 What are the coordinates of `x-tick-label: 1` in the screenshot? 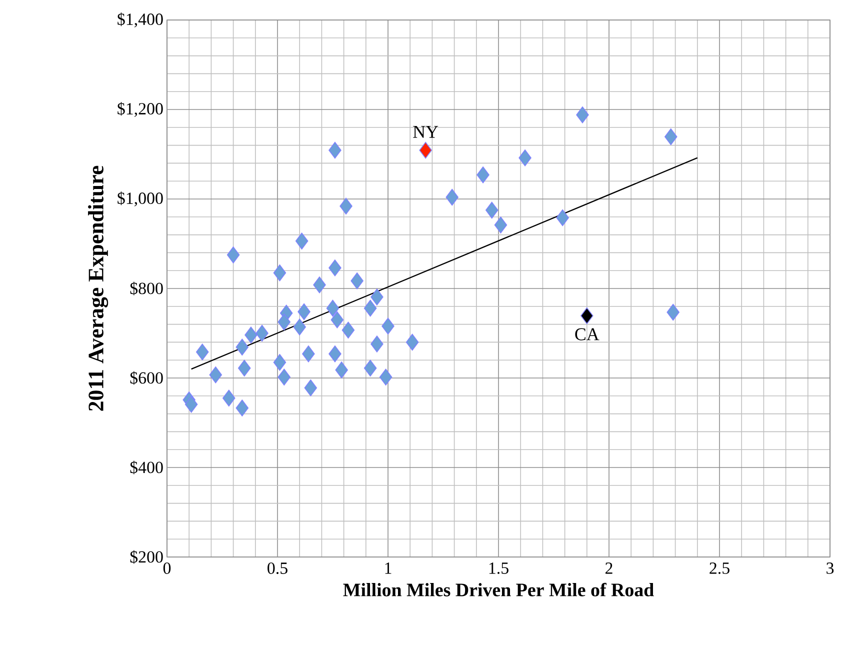 It's located at (388, 568).